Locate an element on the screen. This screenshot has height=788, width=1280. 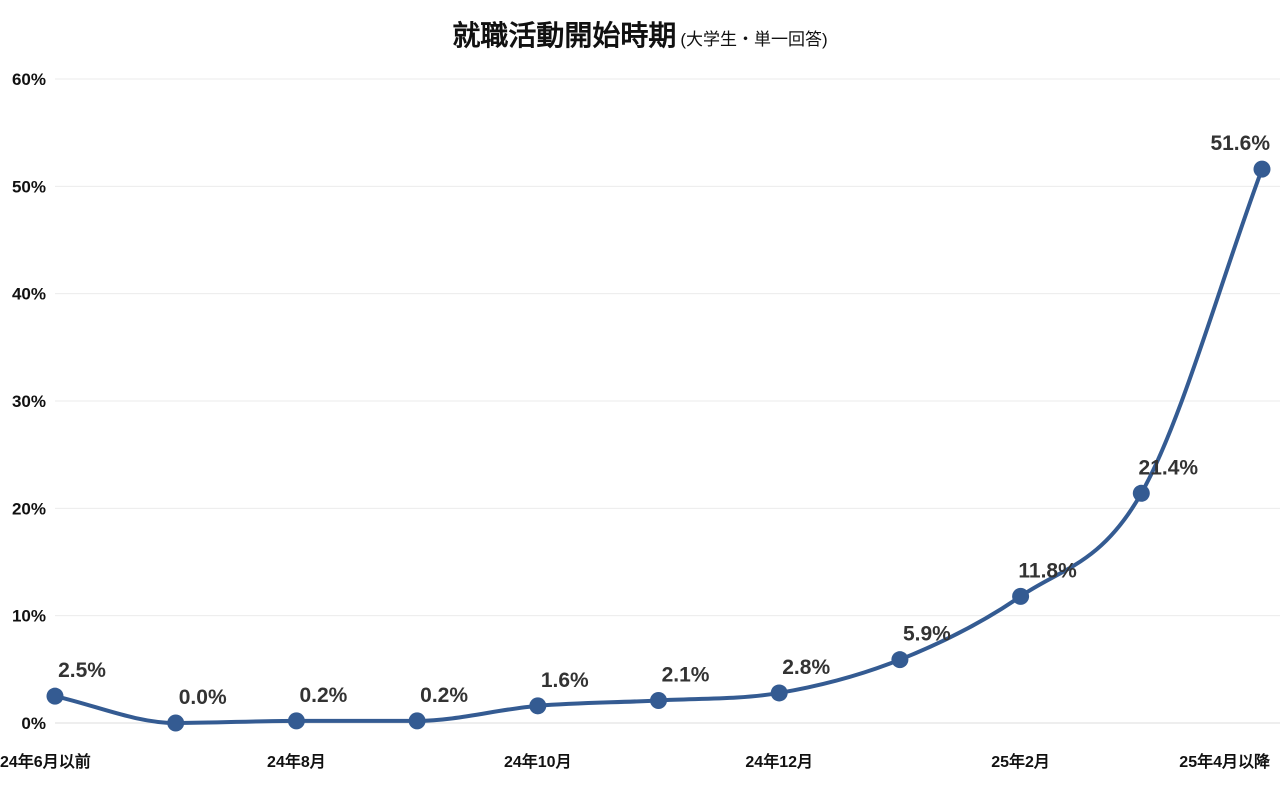
y-axis: 0% 10% 20% 30% 40% 50% 60% is located at coordinates (29, 401).